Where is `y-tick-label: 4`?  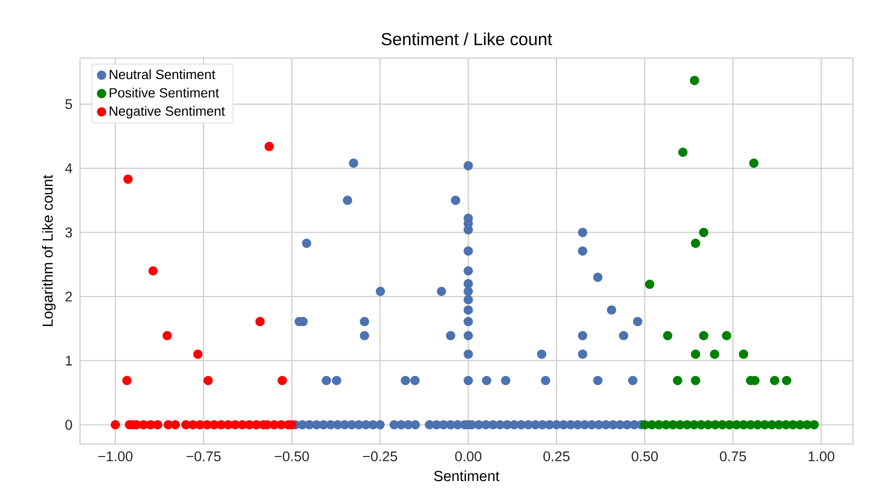 y-tick-label: 4 is located at coordinates (68, 168).